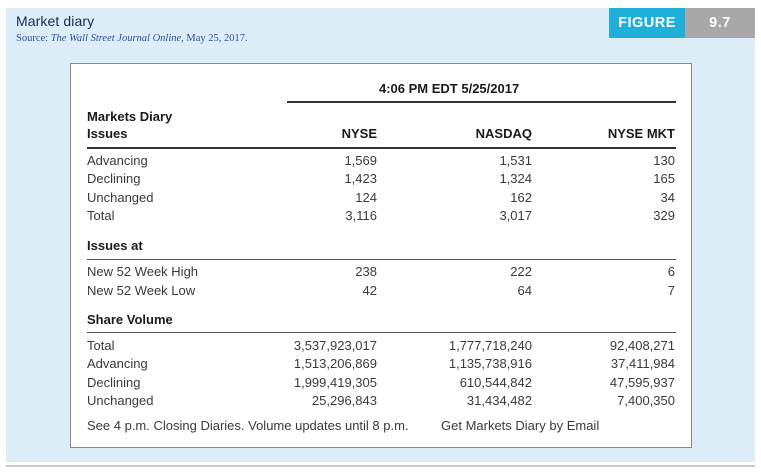 The height and width of the screenshot is (473, 761). Describe the element at coordinates (503, 133) in the screenshot. I see `column-header-nasdaq: NASDAQ` at that location.